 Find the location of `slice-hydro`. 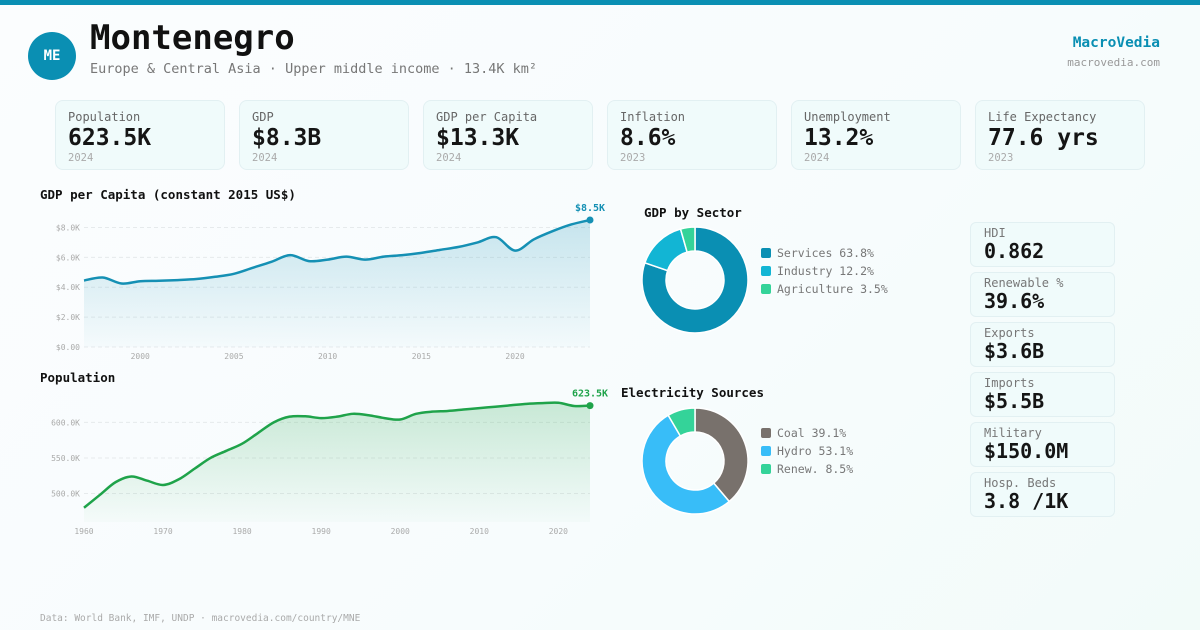

slice-hydro is located at coordinates (686, 464).